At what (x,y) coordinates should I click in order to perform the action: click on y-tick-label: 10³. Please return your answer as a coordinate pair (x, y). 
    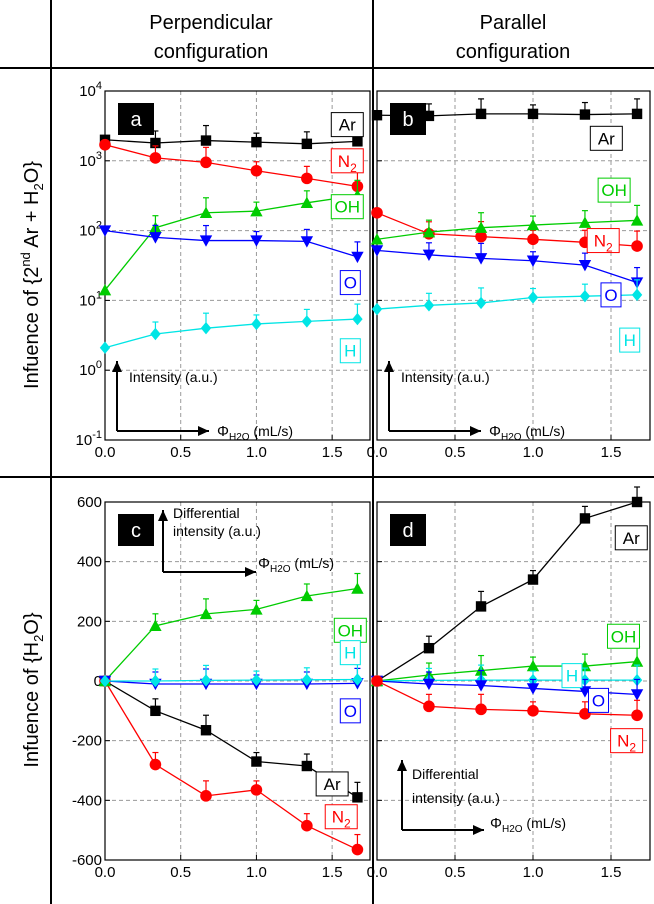
    Looking at the image, I should click on (90, 160).